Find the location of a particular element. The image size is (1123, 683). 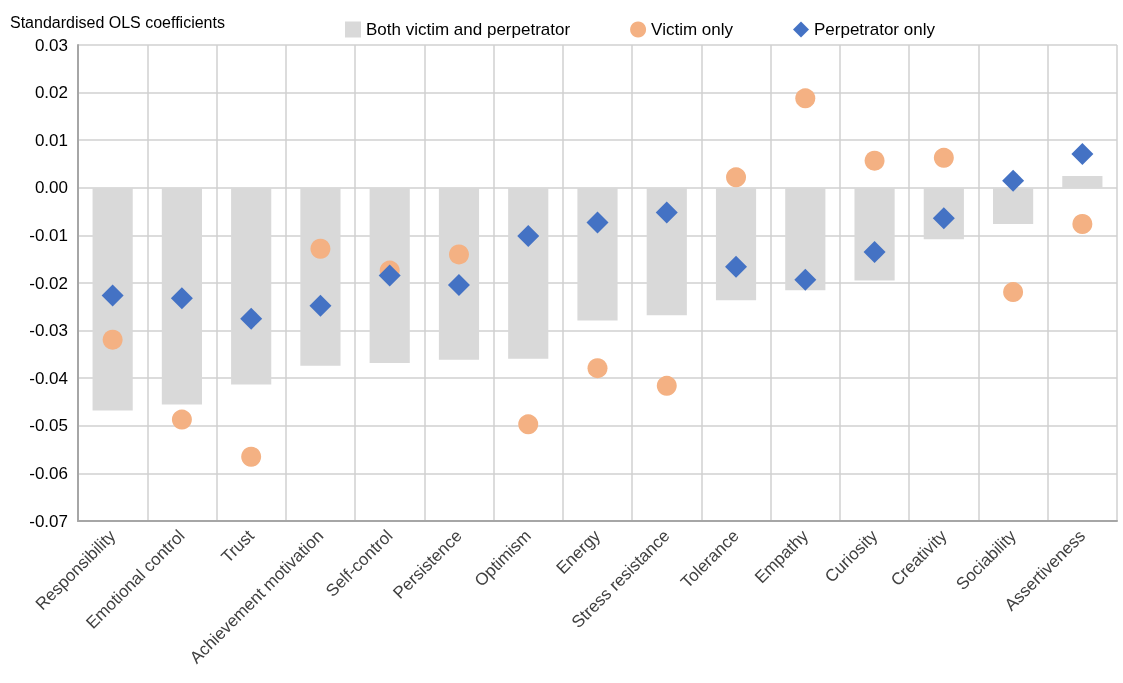

y-tick-label: -0.04 is located at coordinates (48, 378).